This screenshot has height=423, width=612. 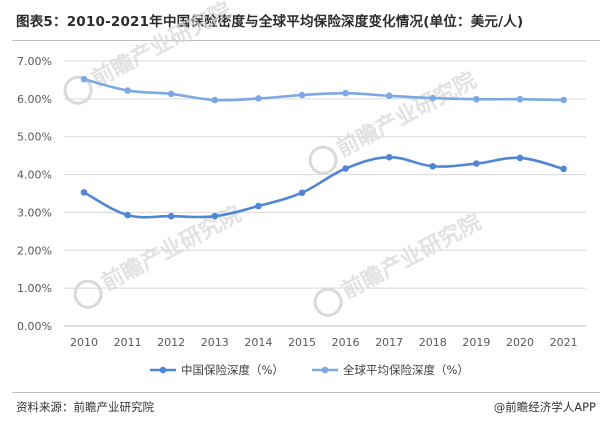 What do you see at coordinates (306, 392) in the screenshot?
I see `footer-divider` at bounding box center [306, 392].